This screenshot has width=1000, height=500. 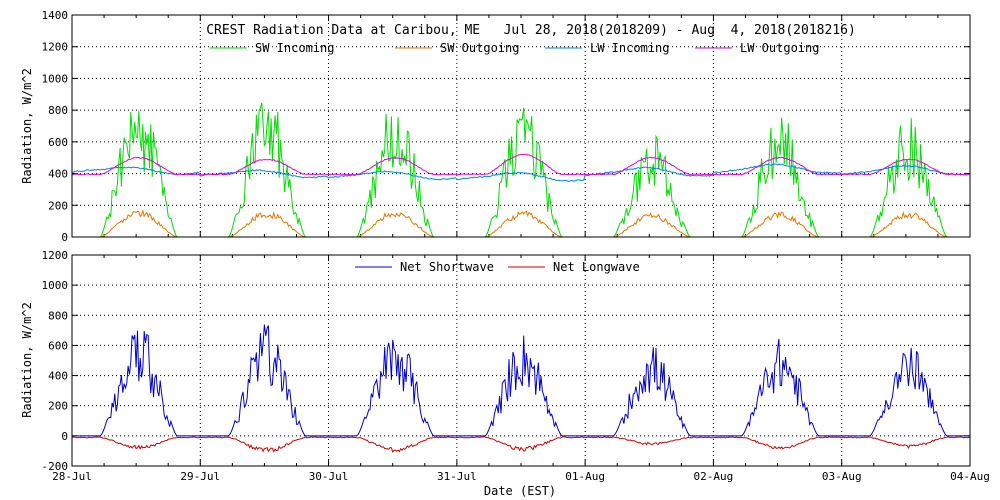 I want to click on series-line-net-longwave, so click(x=521, y=444).